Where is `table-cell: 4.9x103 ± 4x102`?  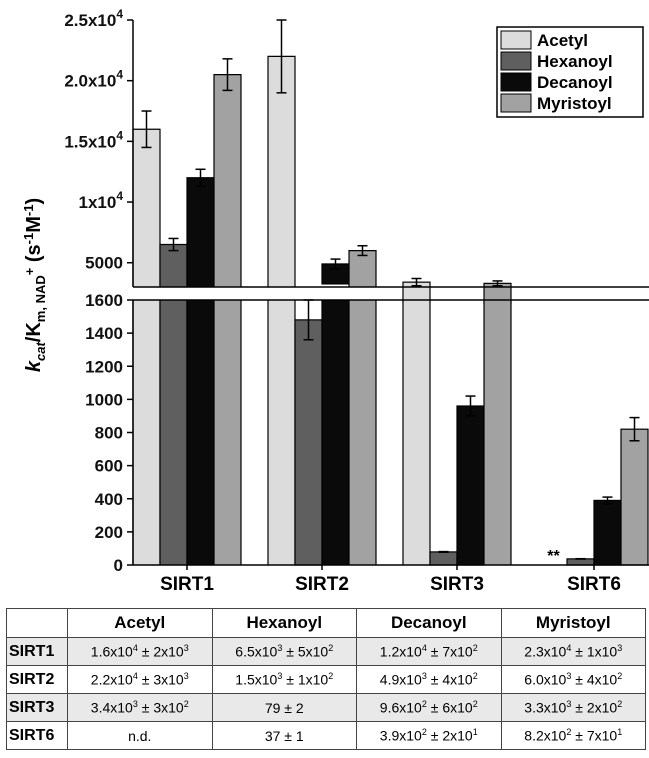 table-cell: 4.9x103 ± 4x102 is located at coordinates (429, 679).